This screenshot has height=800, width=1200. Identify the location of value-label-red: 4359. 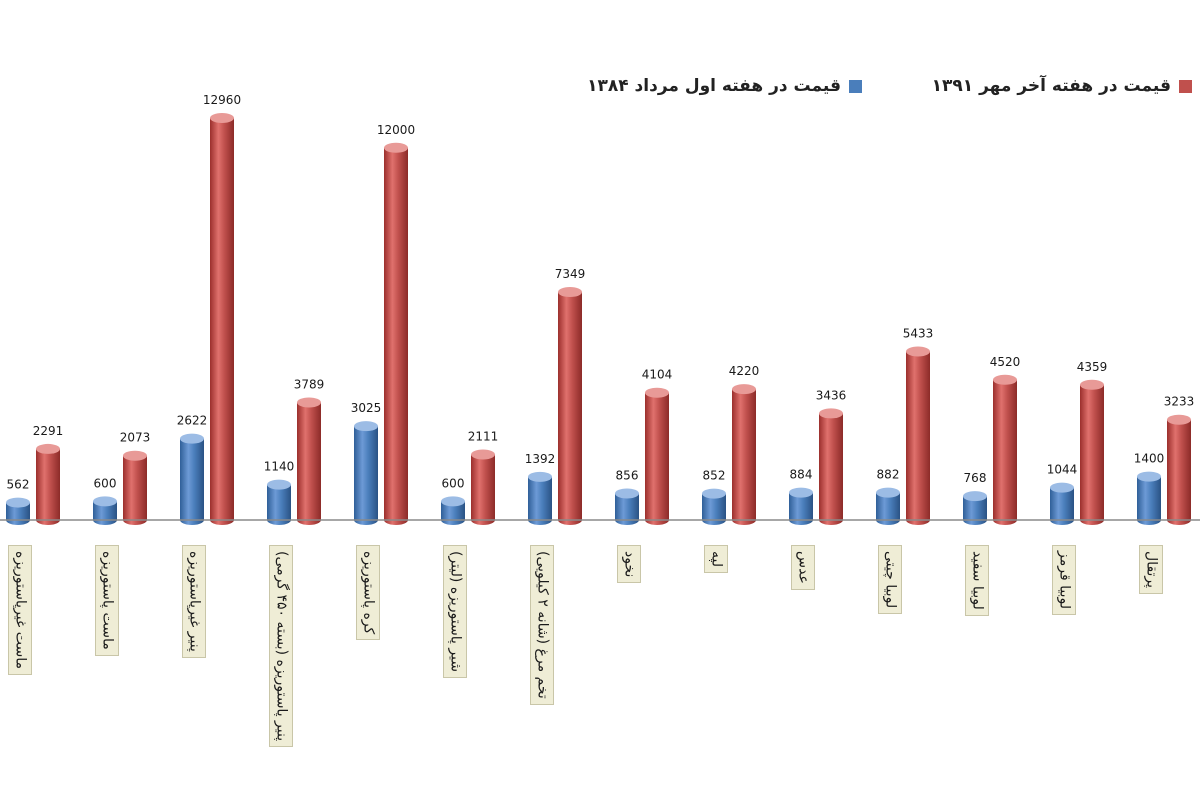
(1092, 367).